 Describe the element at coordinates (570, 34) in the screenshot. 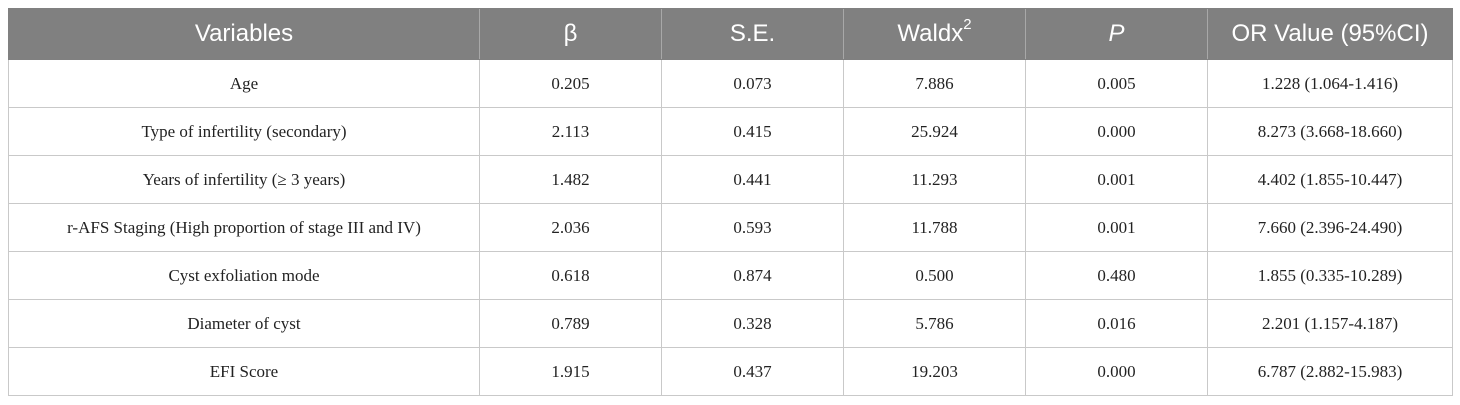

I see `header-beta: β` at that location.